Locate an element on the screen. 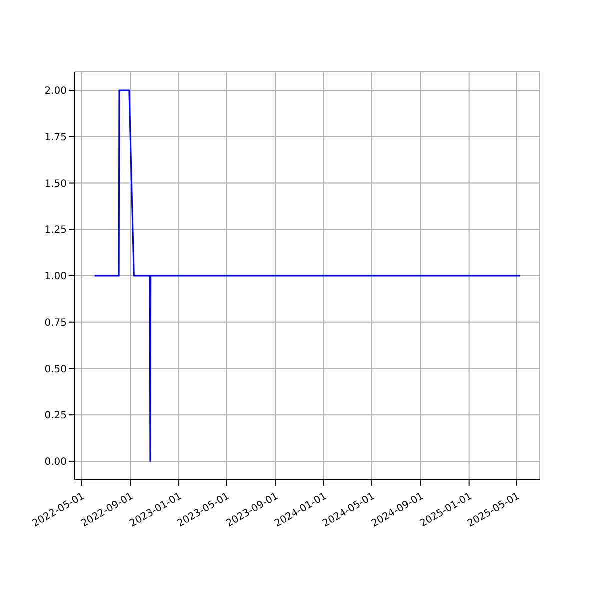 The image size is (600, 600). y-tick-label: 1.25 is located at coordinates (55, 230).